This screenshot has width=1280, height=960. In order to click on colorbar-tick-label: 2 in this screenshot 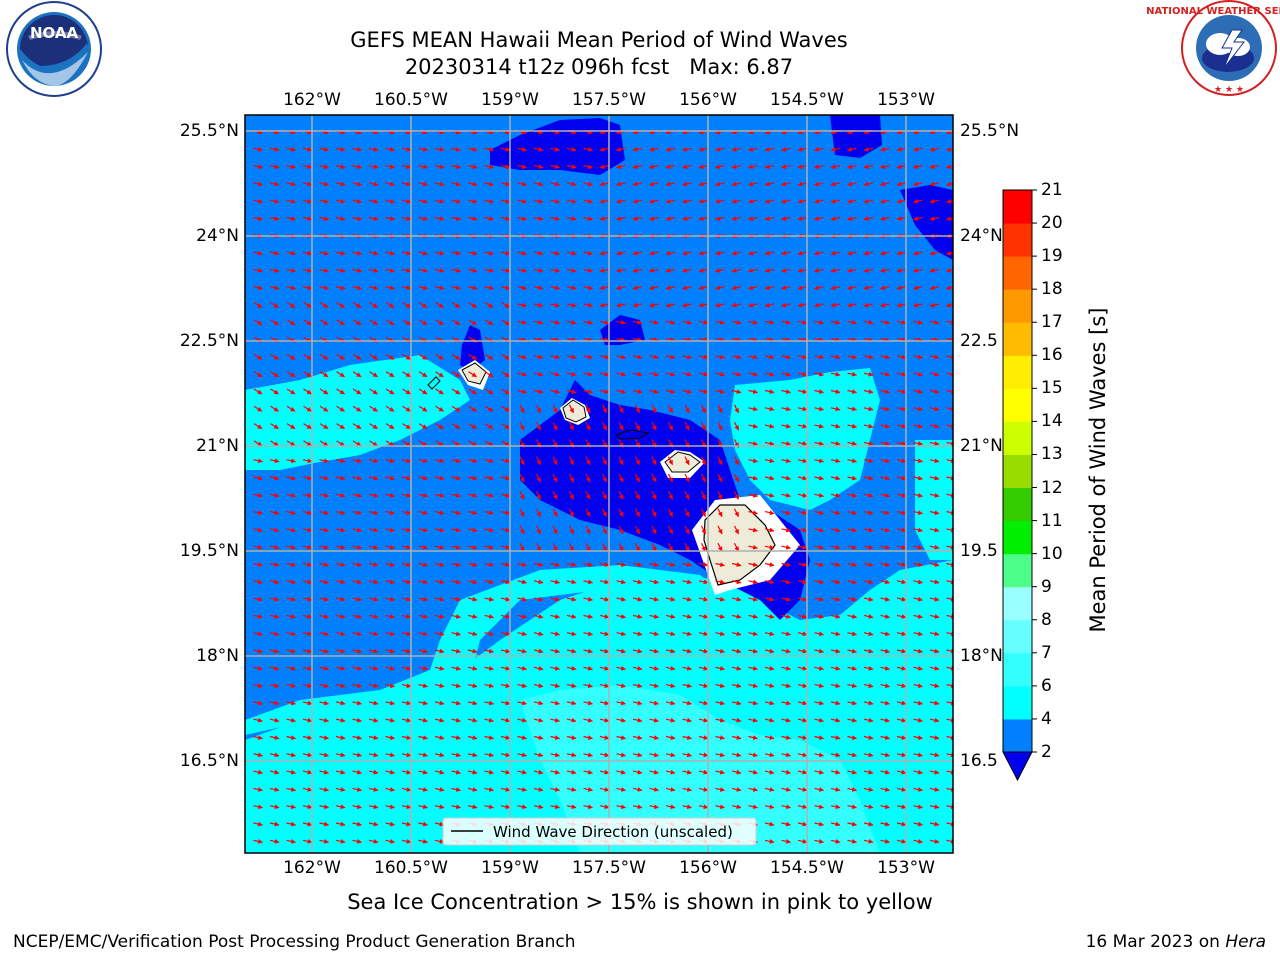, I will do `click(1046, 752)`.